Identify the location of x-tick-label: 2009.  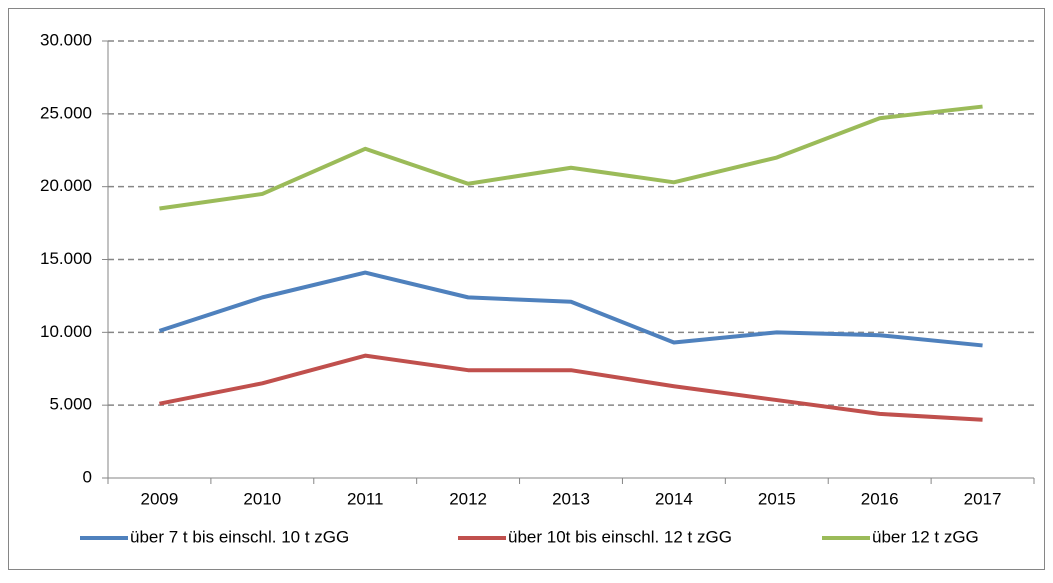
(160, 498).